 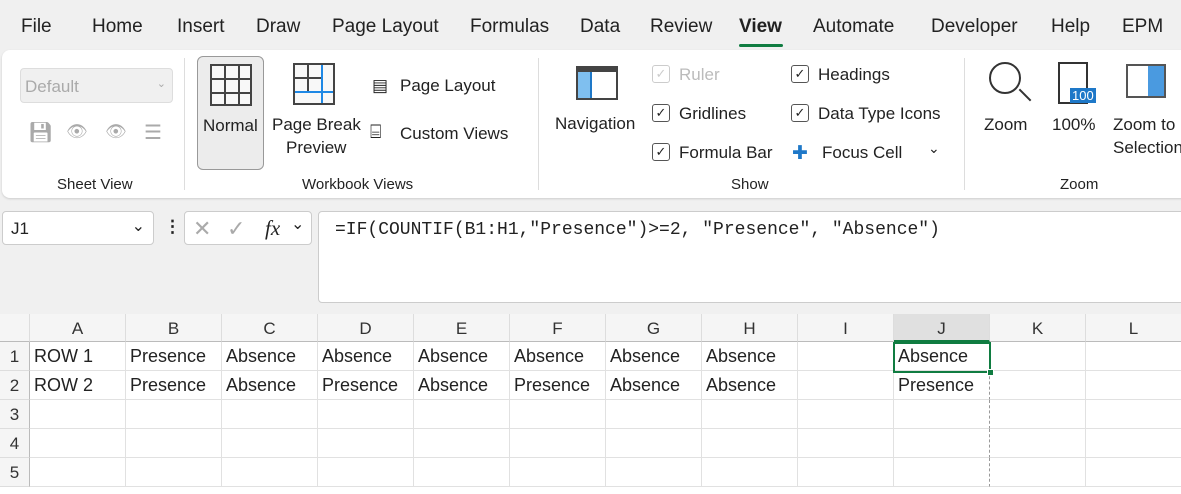 I want to click on zoom-100-button: 100 100%, so click(x=1076, y=103).